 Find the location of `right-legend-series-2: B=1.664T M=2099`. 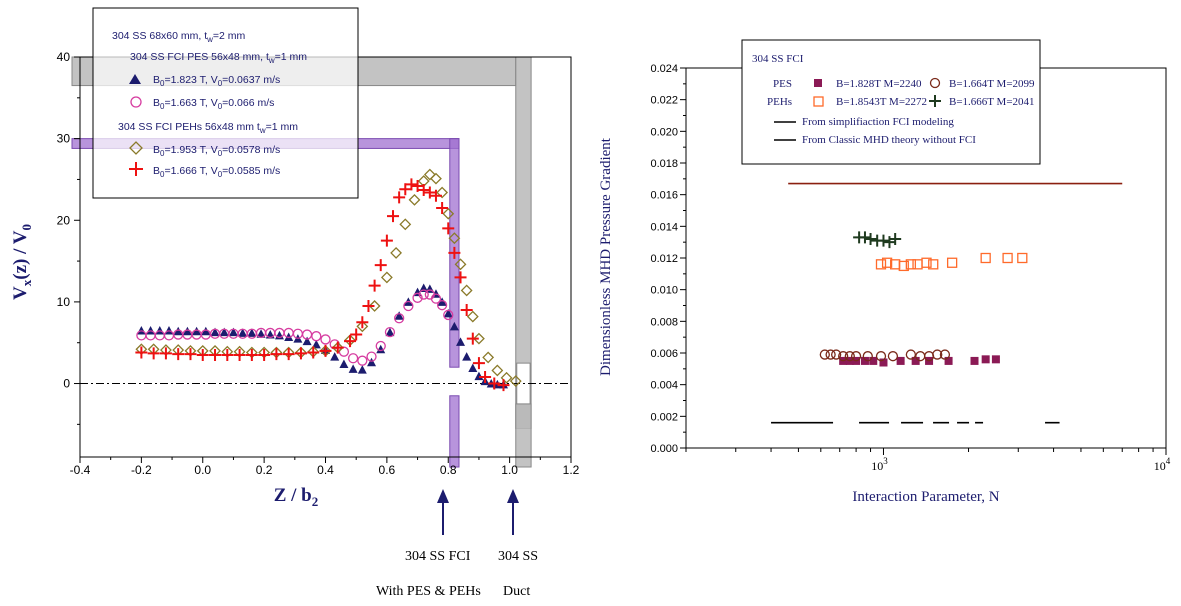

right-legend-series-2: B=1.664T M=2099 is located at coordinates (992, 84).